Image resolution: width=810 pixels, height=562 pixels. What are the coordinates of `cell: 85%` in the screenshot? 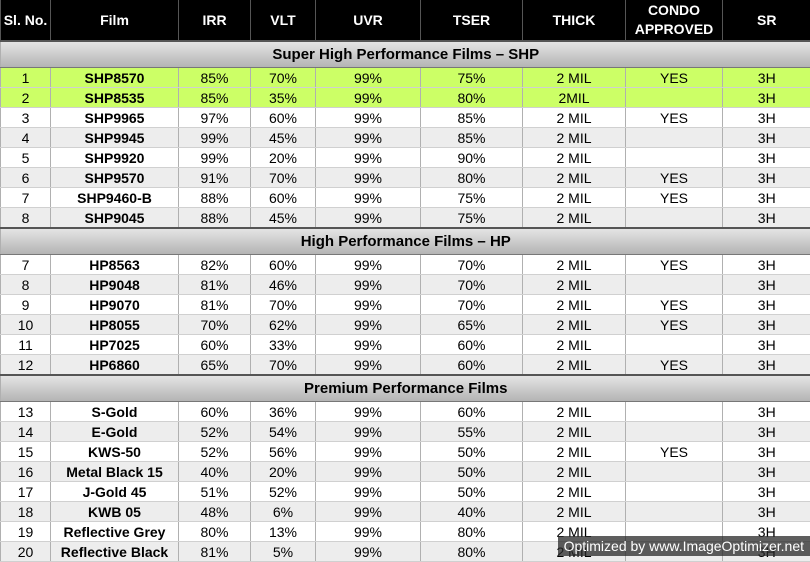 It's located at (472, 138).